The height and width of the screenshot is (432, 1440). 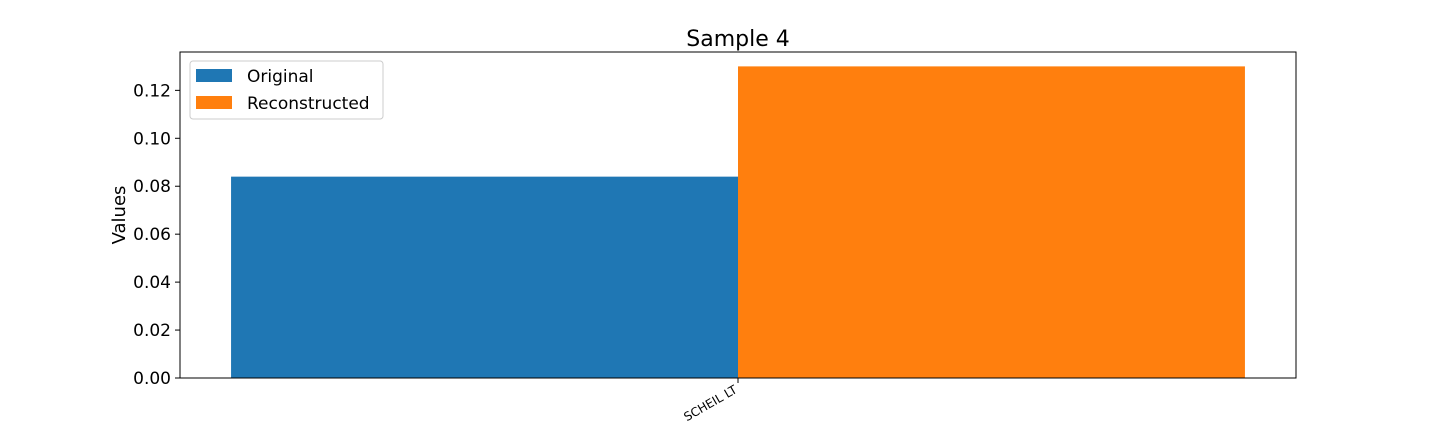 What do you see at coordinates (152, 91) in the screenshot?
I see `y-tick-label: 0.12` at bounding box center [152, 91].